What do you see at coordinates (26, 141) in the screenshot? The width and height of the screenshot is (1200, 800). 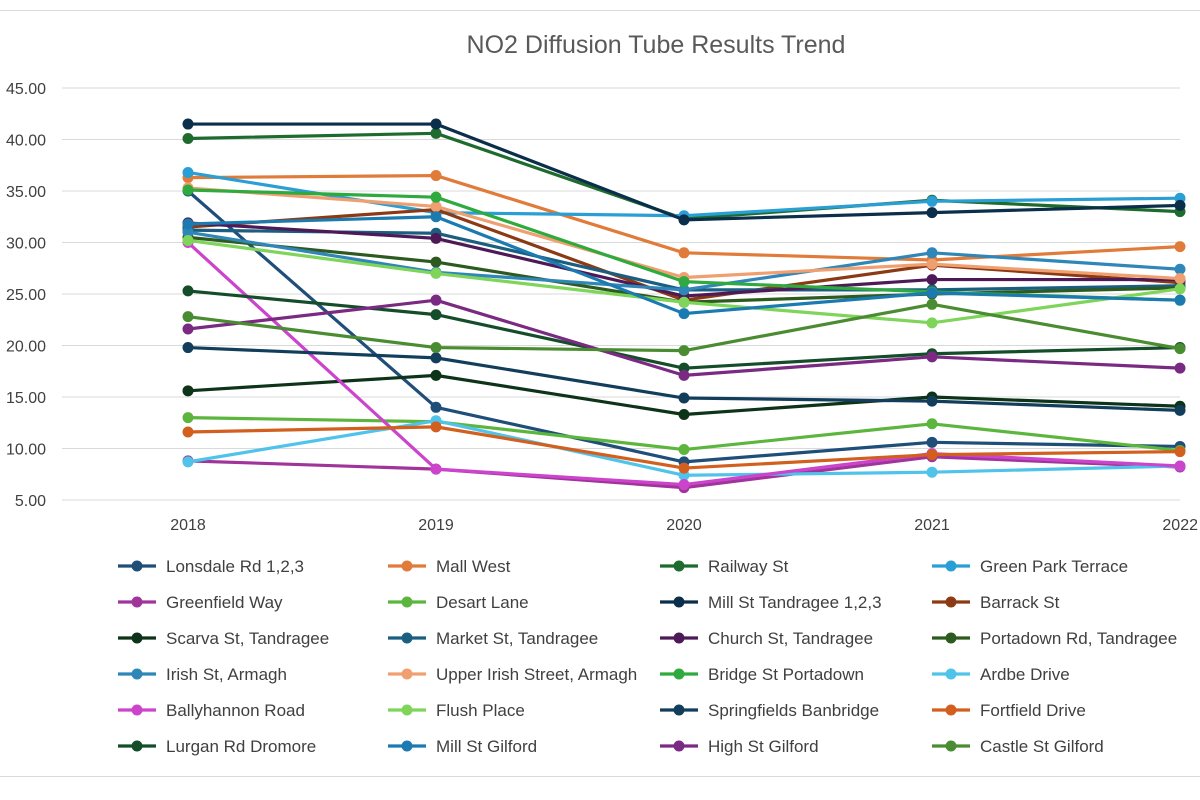 I see `y-tick-label: 40.00` at bounding box center [26, 141].